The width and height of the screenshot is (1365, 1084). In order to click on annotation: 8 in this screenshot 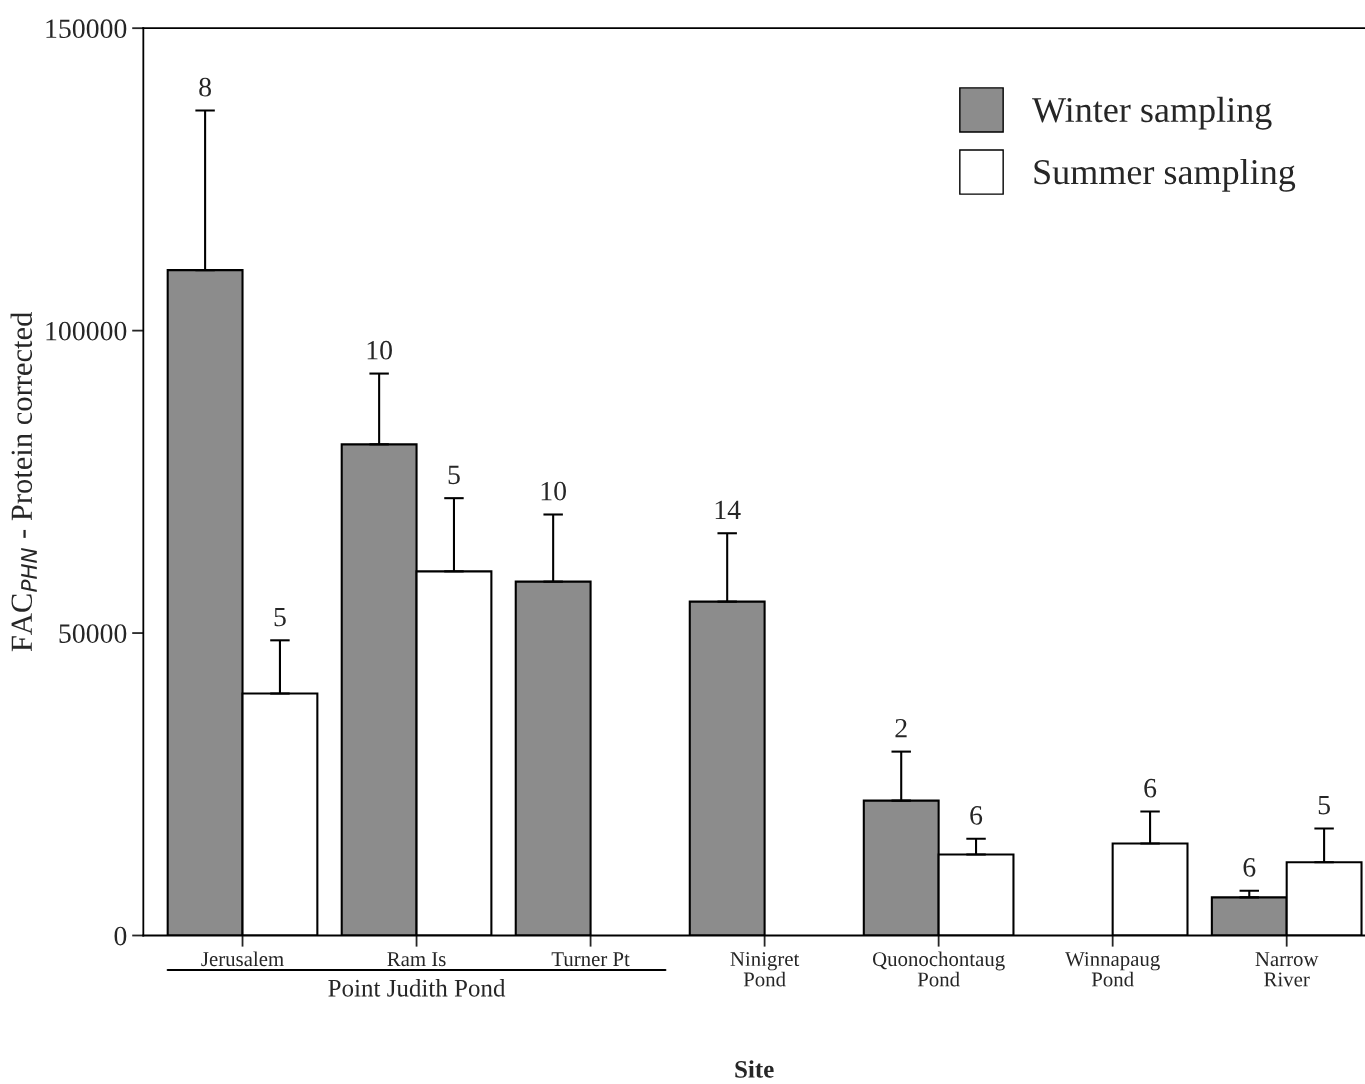, I will do `click(205, 87)`.